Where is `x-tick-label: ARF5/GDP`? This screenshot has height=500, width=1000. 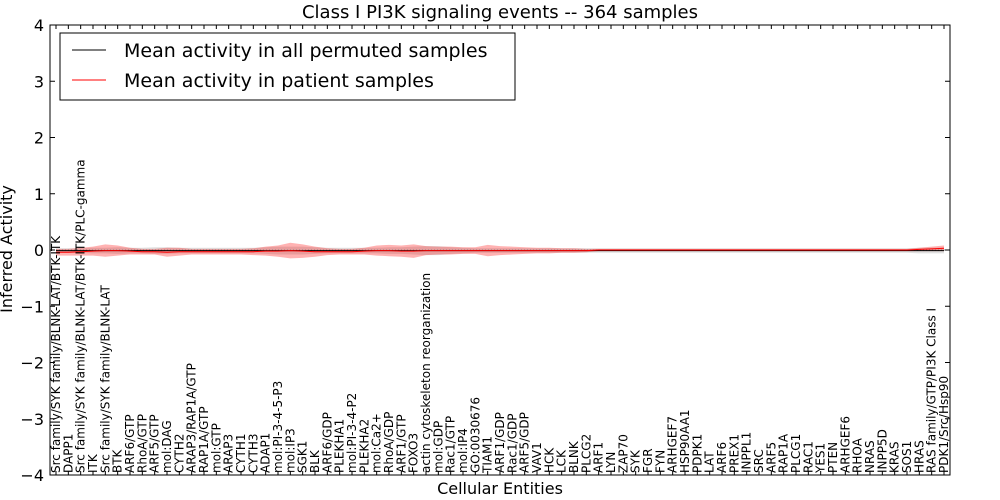
x-tick-label: ARF5/GDP is located at coordinates (525, 442).